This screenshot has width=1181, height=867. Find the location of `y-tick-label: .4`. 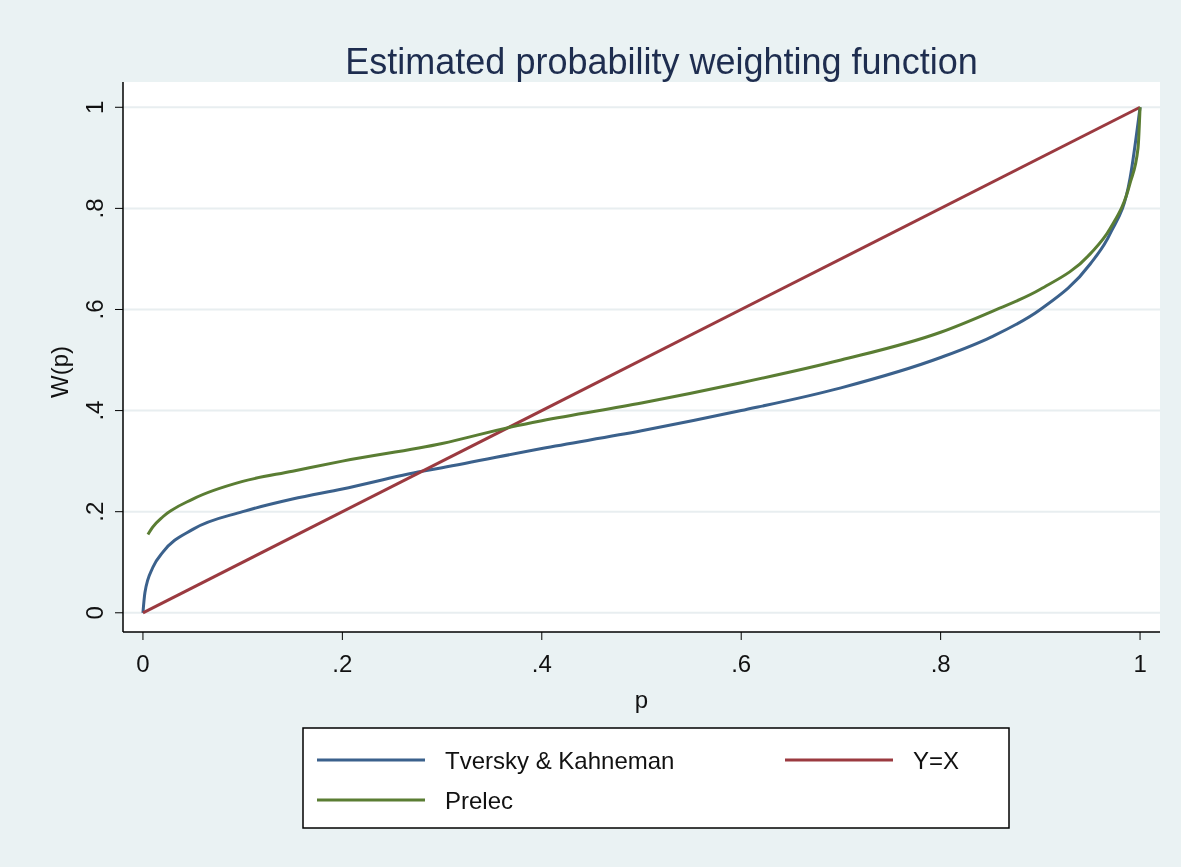

y-tick-label: .4 is located at coordinates (94, 410).